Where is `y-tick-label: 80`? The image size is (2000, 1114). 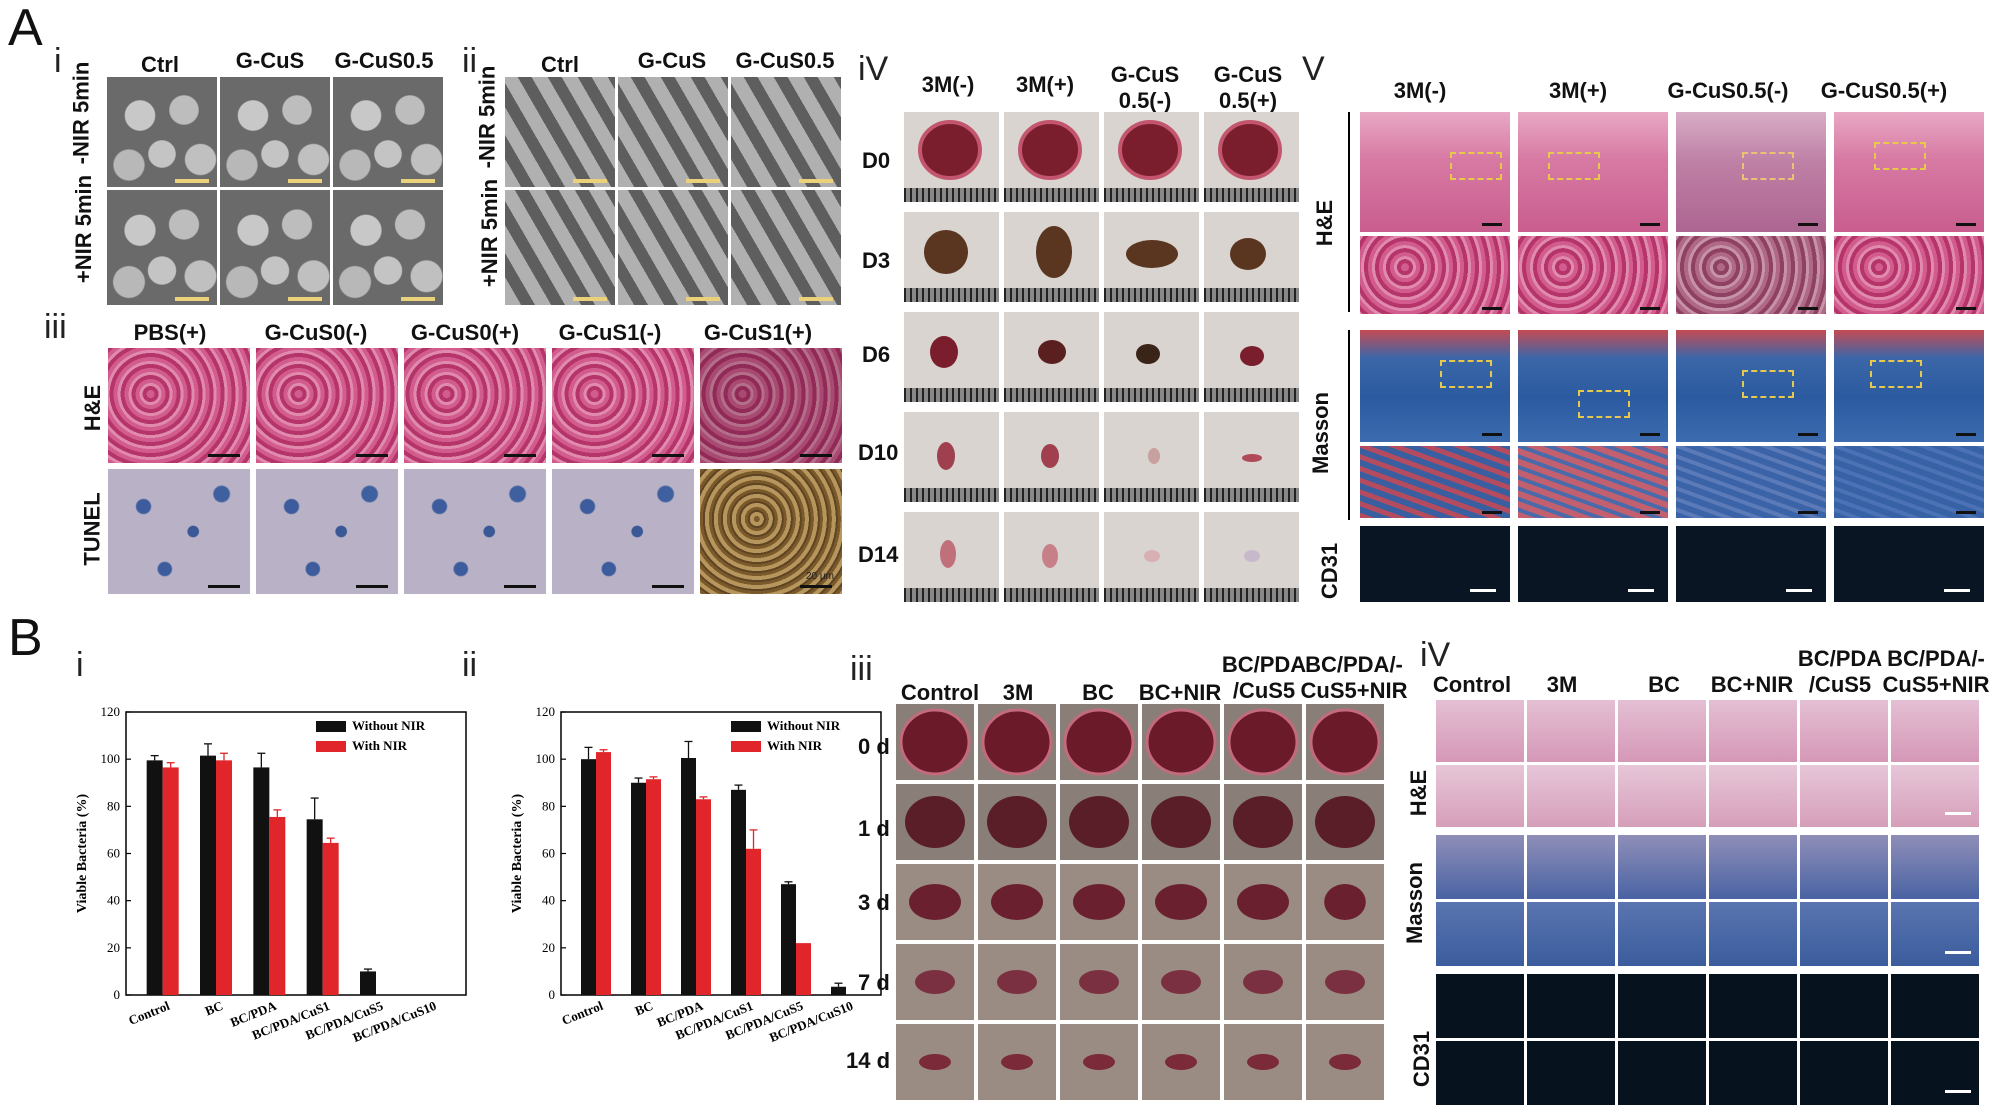
y-tick-label: 80 is located at coordinates (113, 805).